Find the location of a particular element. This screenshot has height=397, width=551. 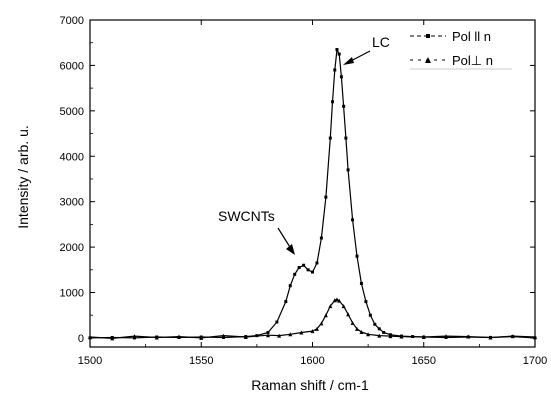

x-axis-title: Raman shift / cm-1 is located at coordinates (310, 385).